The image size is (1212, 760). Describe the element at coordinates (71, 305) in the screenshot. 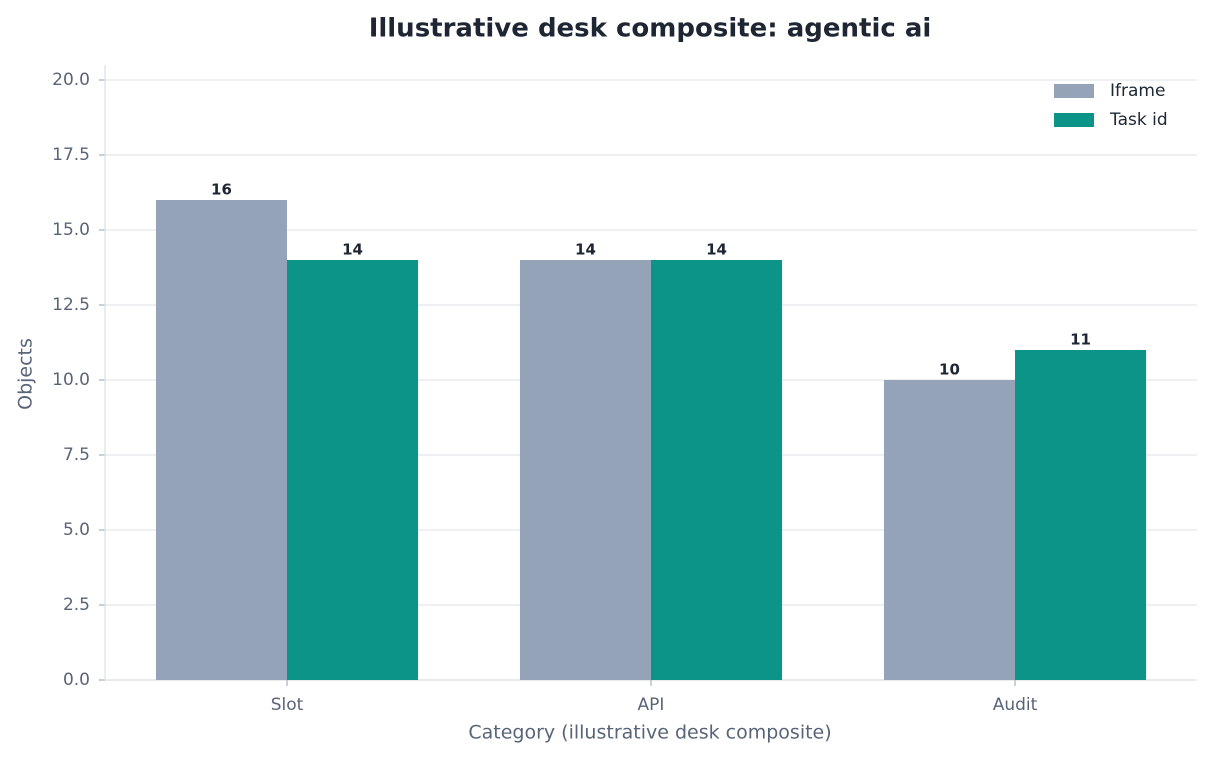

I see `y-tick-label: 12.5` at that location.